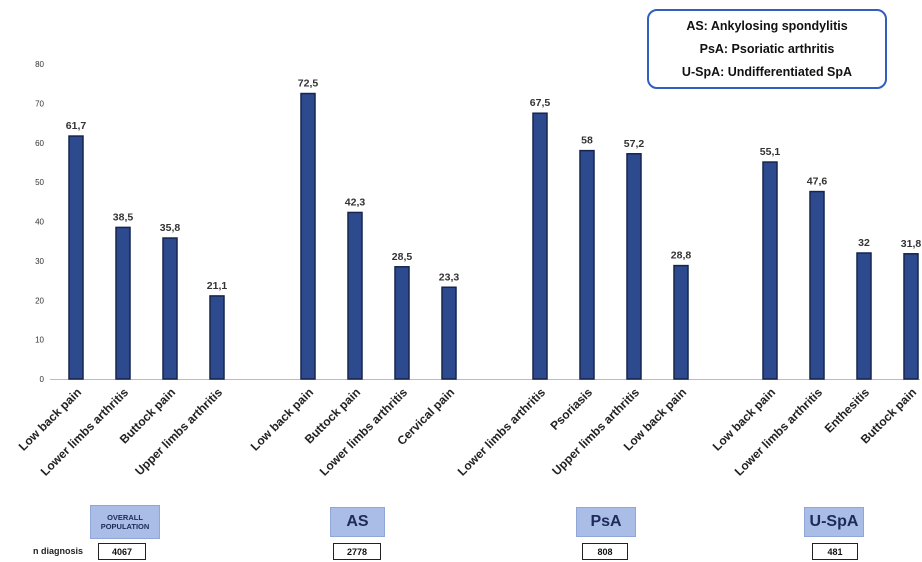 The width and height of the screenshot is (922, 562). What do you see at coordinates (834, 522) in the screenshot?
I see `group-badge-uspa: U-SpA` at bounding box center [834, 522].